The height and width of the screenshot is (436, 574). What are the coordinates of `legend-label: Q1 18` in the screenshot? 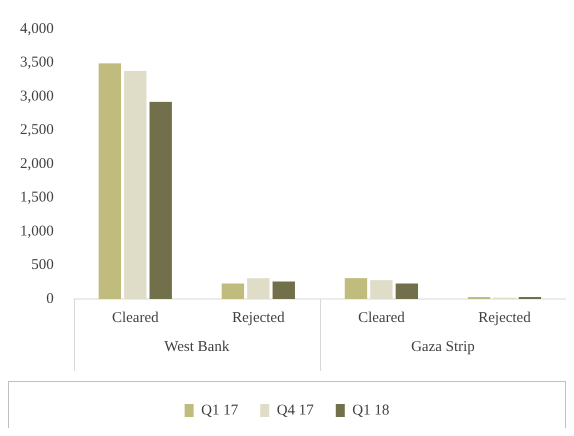 It's located at (371, 410).